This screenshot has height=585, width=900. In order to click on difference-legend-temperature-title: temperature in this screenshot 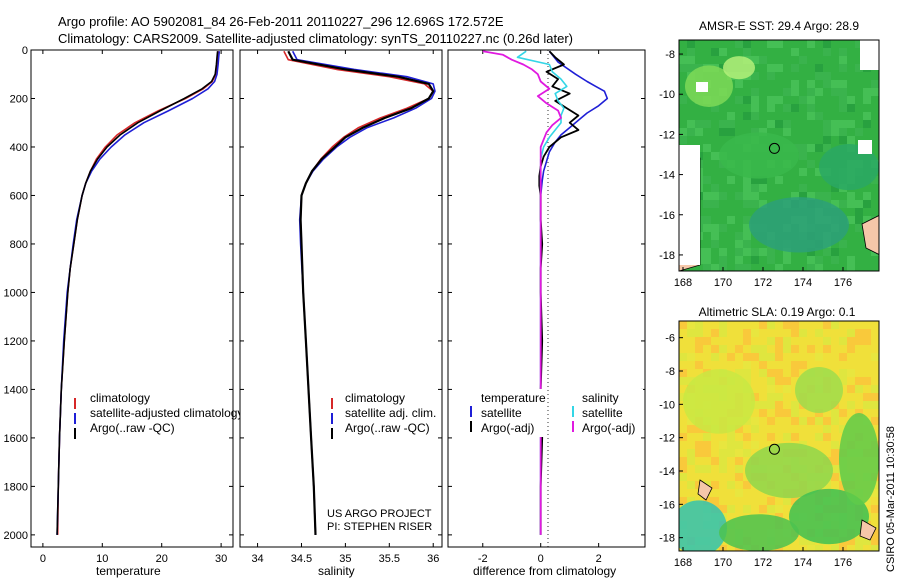, I will do `click(513, 398)`.